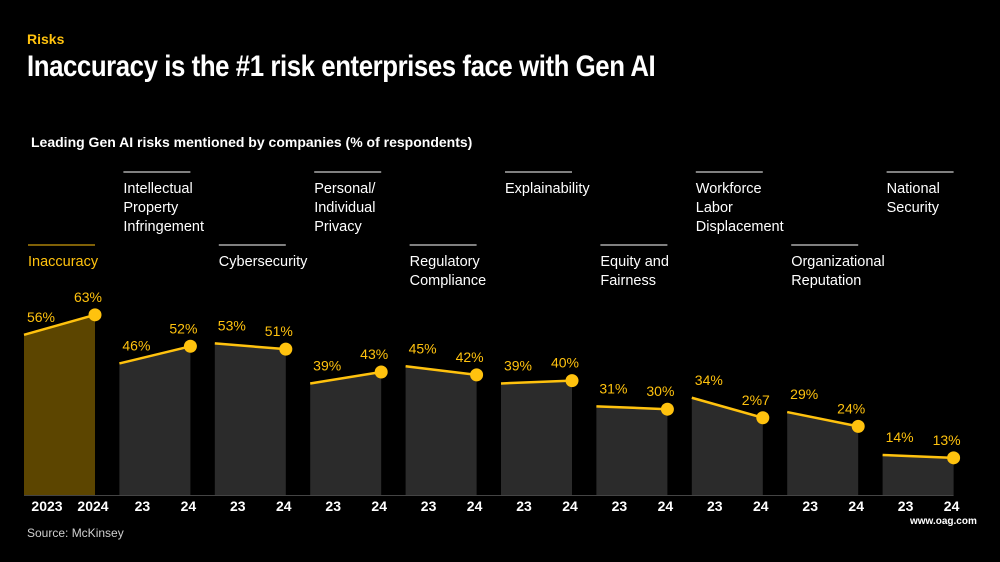 Image resolution: width=1000 pixels, height=562 pixels. What do you see at coordinates (445, 262) in the screenshot?
I see `category-label-regulatory-compliance-0: Regulatory` at bounding box center [445, 262].